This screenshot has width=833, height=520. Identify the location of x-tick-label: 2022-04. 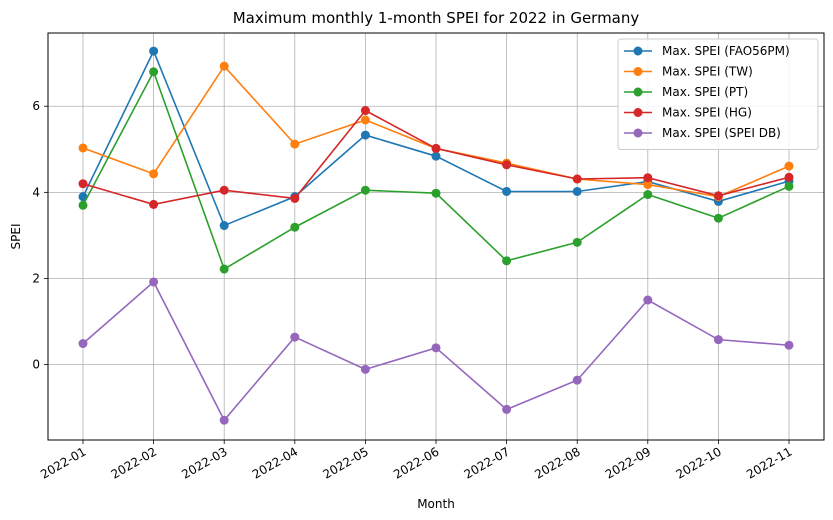
(275, 462).